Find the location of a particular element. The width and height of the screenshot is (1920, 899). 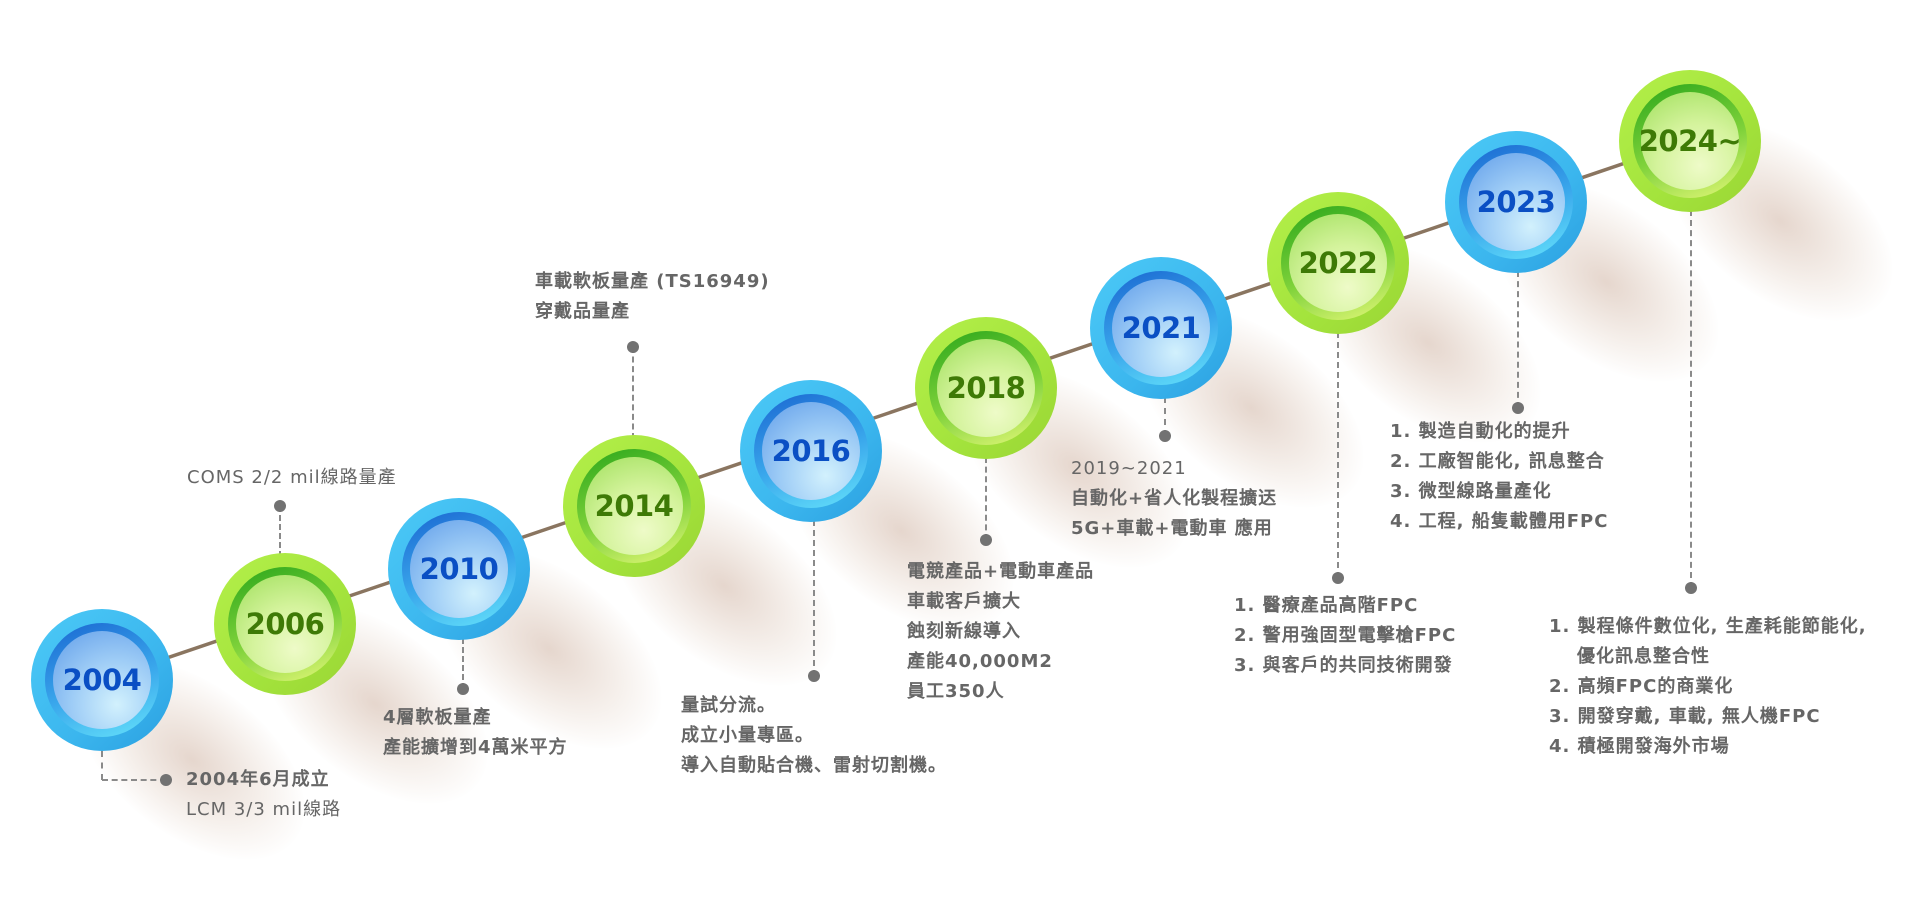

milestone-year: 2016 is located at coordinates (811, 451).